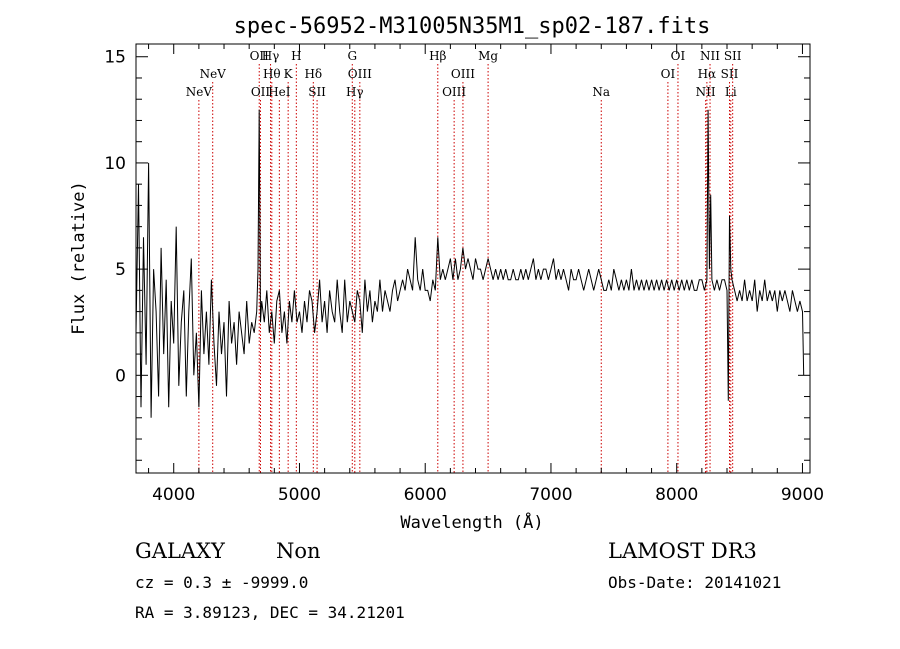  I want to click on line-marker-label: Hα, so click(707, 74).